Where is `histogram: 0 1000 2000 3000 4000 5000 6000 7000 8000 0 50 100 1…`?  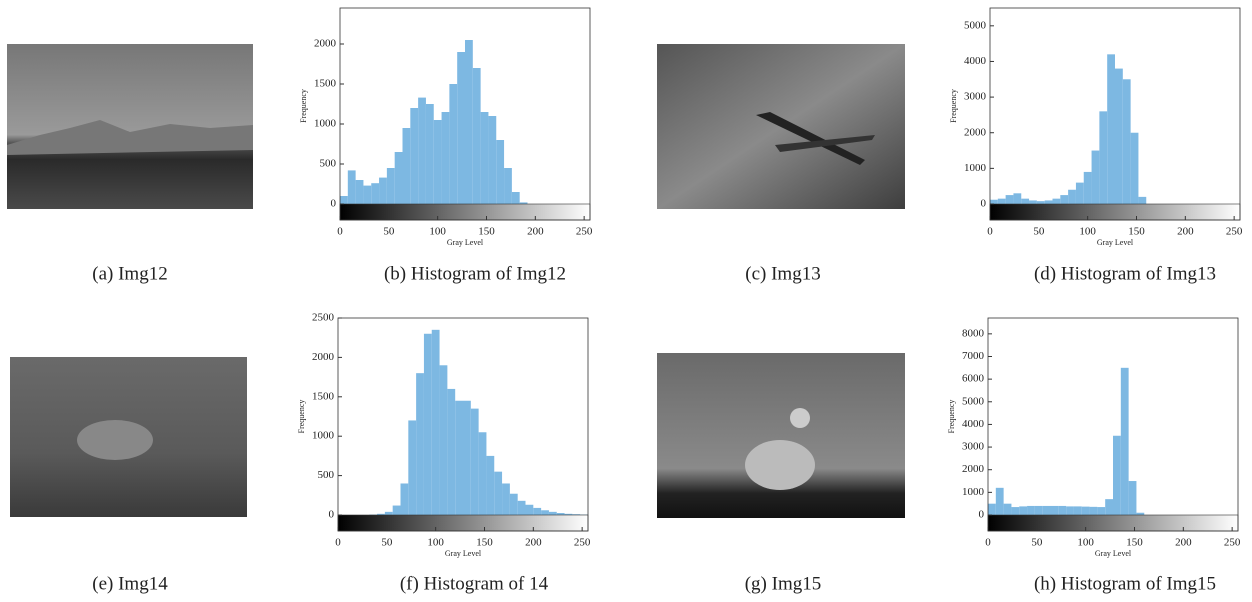 histogram: 0 1000 2000 3000 4000 5000 6000 7000 8000 0 50 100 1… is located at coordinates (1094, 455).